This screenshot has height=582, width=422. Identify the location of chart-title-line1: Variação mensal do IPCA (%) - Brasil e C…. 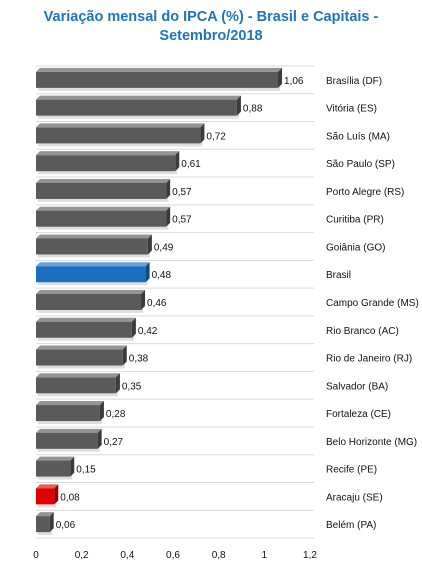
(211, 17).